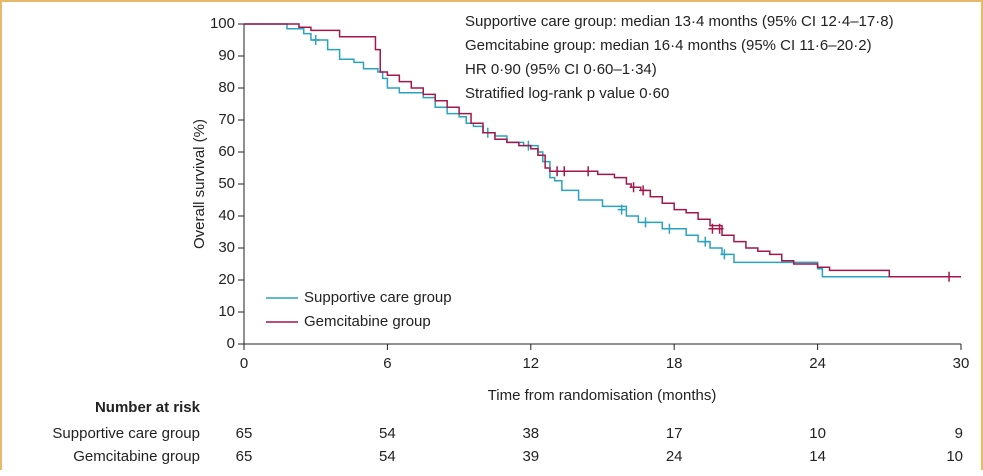 The image size is (983, 476). Describe the element at coordinates (367, 321) in the screenshot. I see `legend-label: Gemcitabine group` at that location.